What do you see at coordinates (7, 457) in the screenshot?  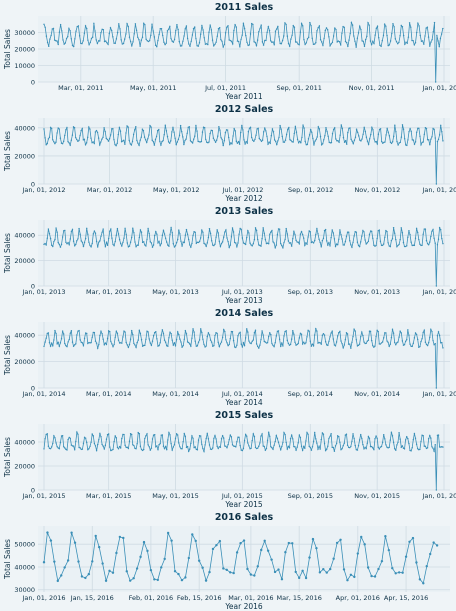 I see `y-axis-label: Total Sales` at bounding box center [7, 457].